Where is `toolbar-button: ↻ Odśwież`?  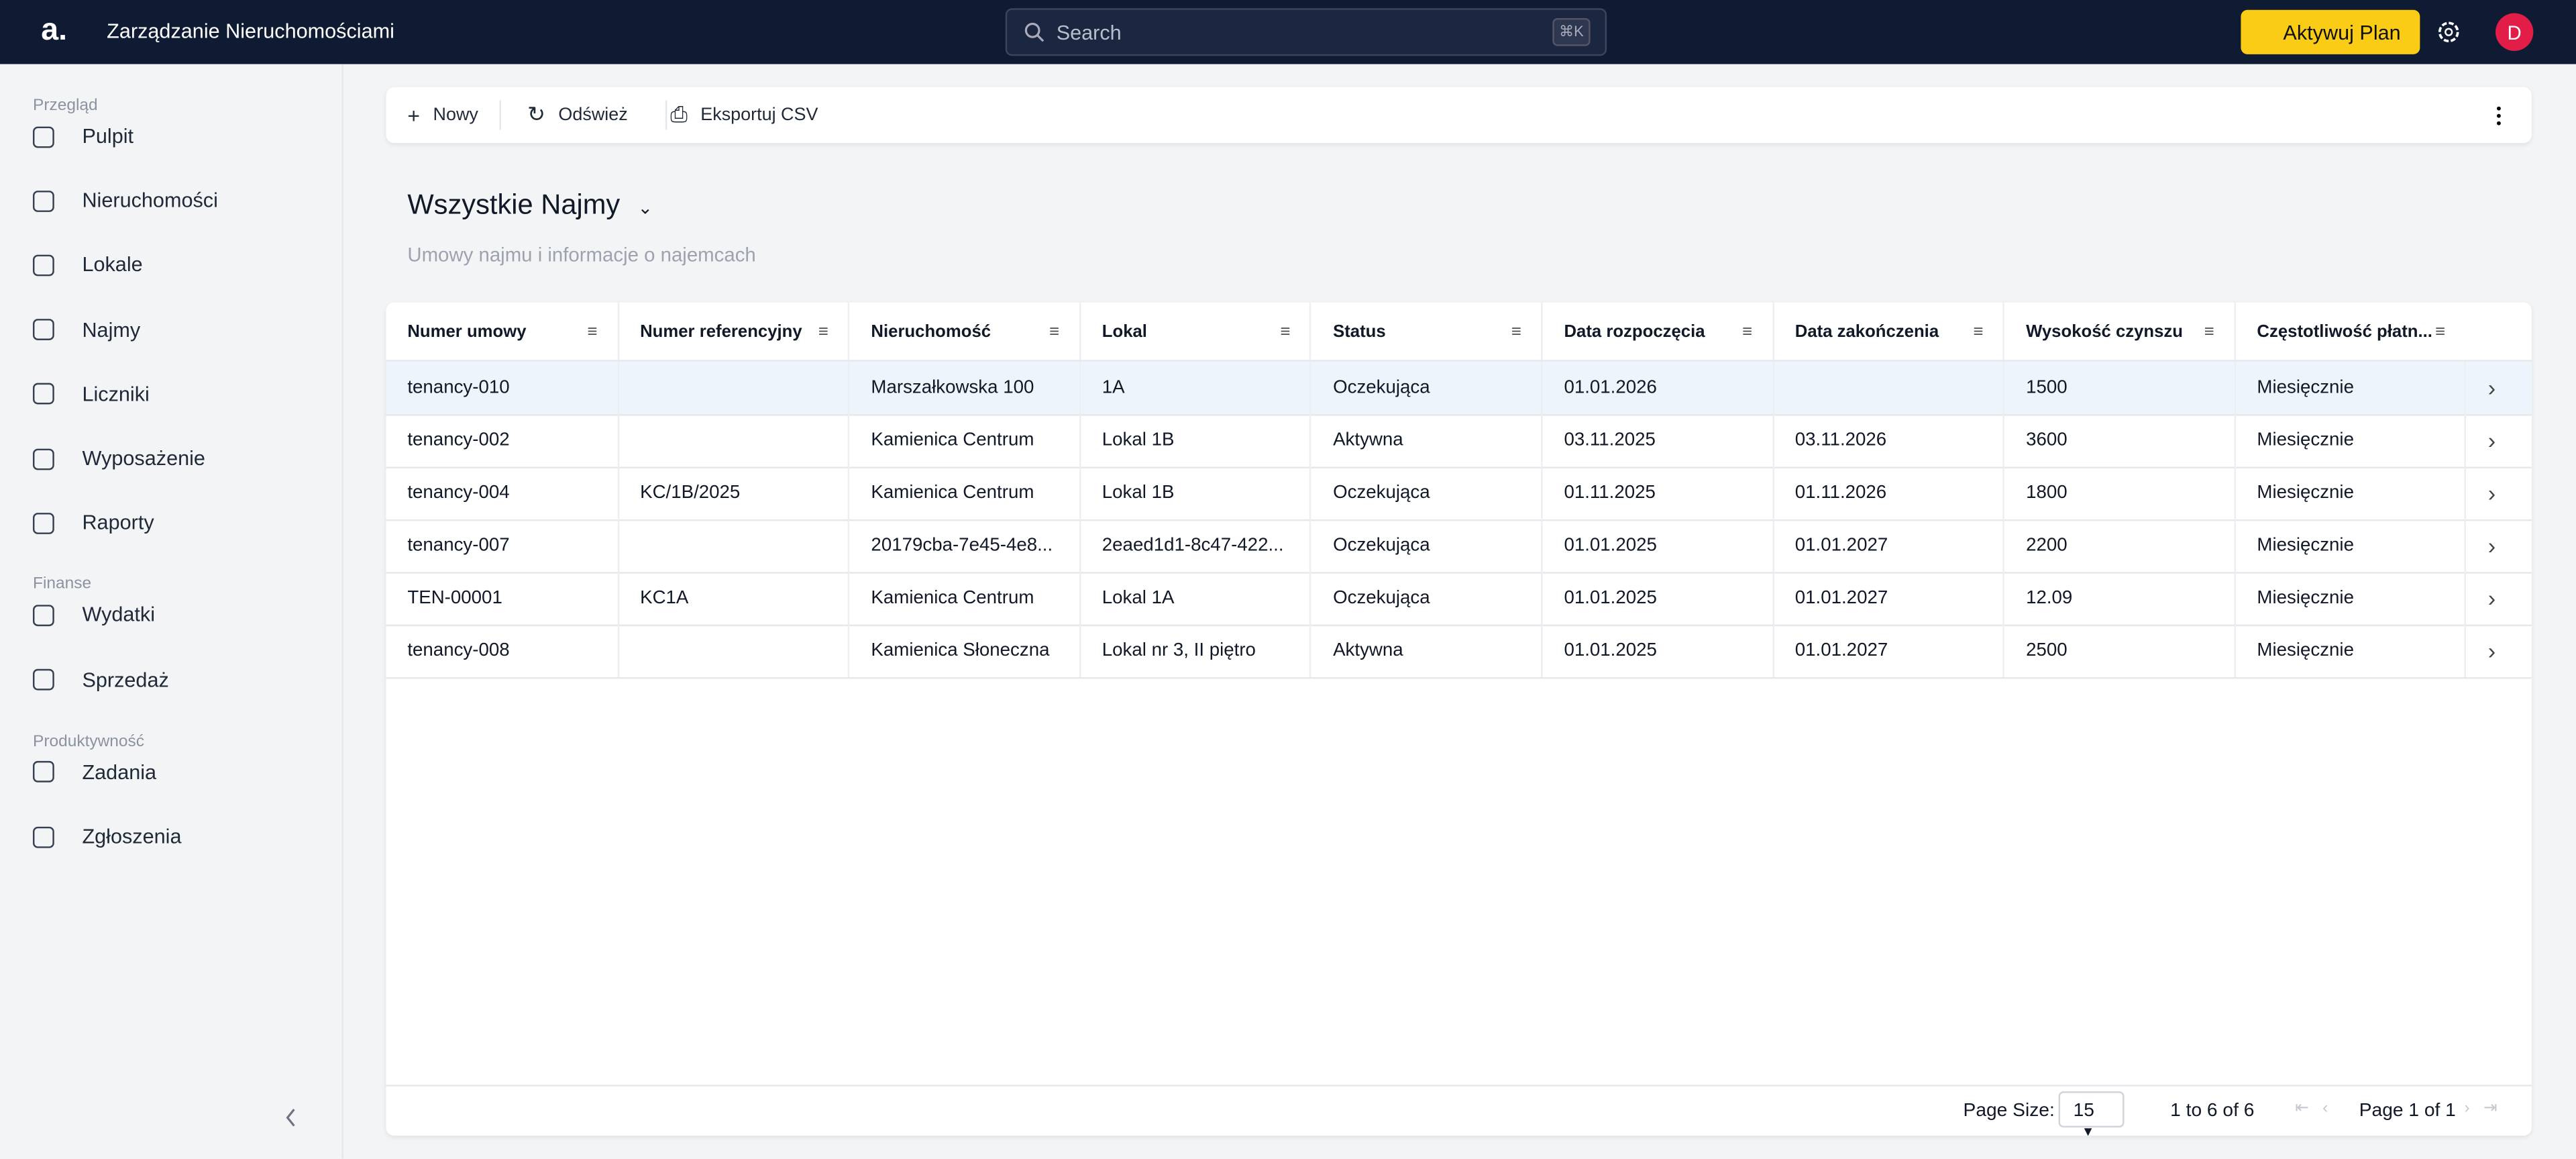 toolbar-button: ↻ Odśwież is located at coordinates (577, 115).